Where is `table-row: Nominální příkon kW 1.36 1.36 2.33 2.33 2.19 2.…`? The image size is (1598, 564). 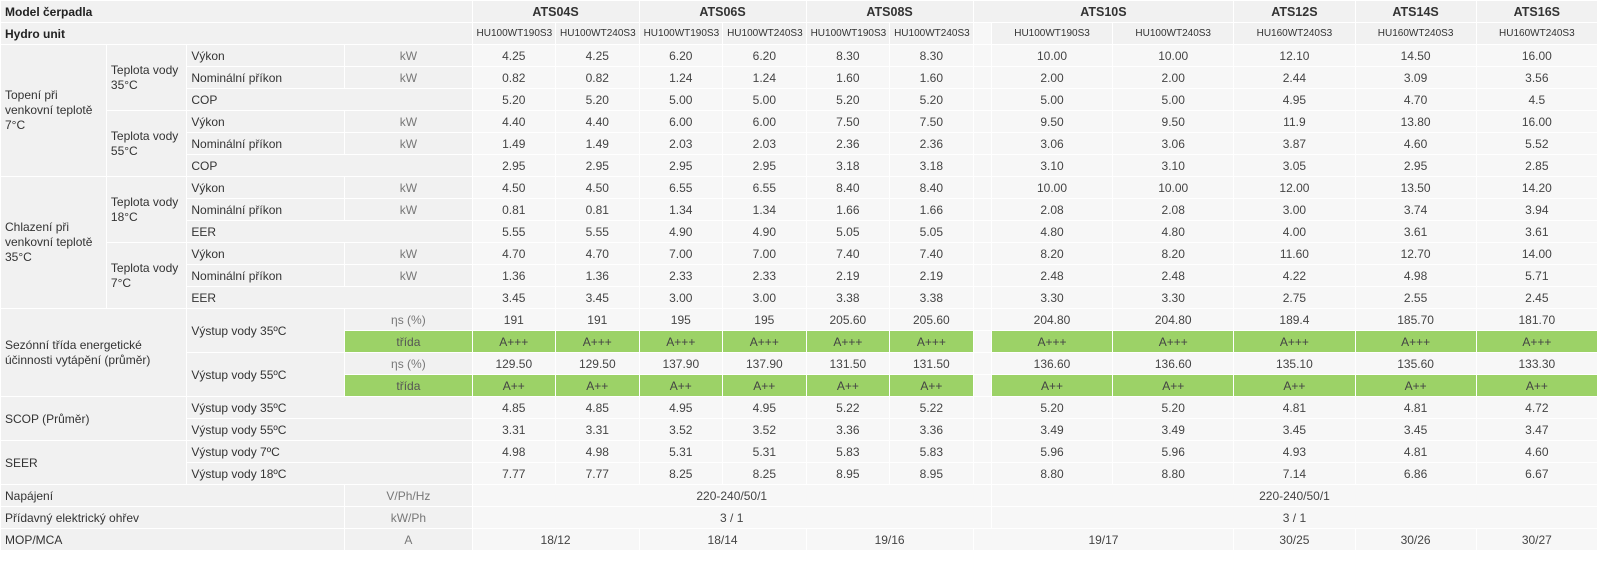 table-row: Nominální příkon kW 1.36 1.36 2.33 2.33 2.19 2.… is located at coordinates (799, 275).